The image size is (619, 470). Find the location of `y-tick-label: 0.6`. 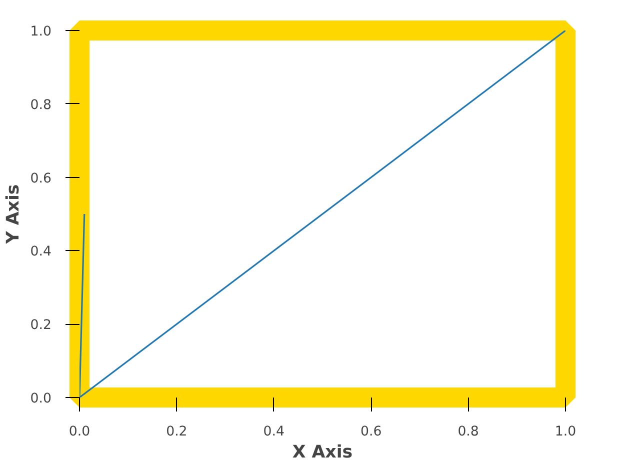

y-tick-label: 0.6 is located at coordinates (41, 178).